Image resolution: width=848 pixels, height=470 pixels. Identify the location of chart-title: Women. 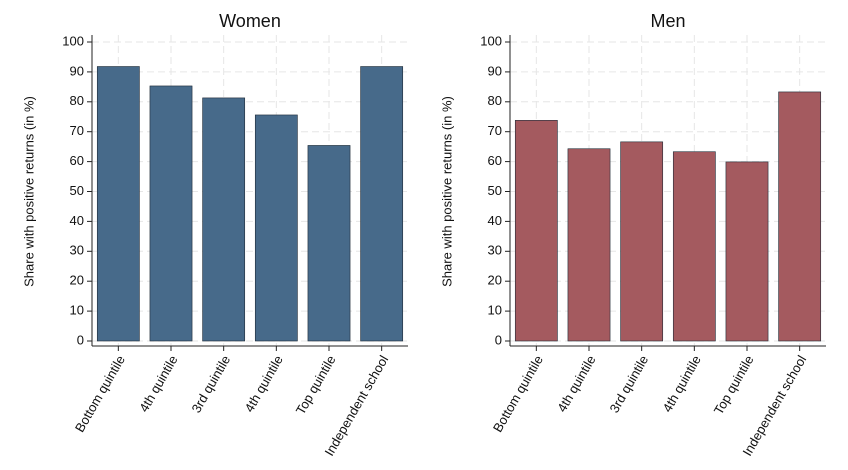
(250, 21).